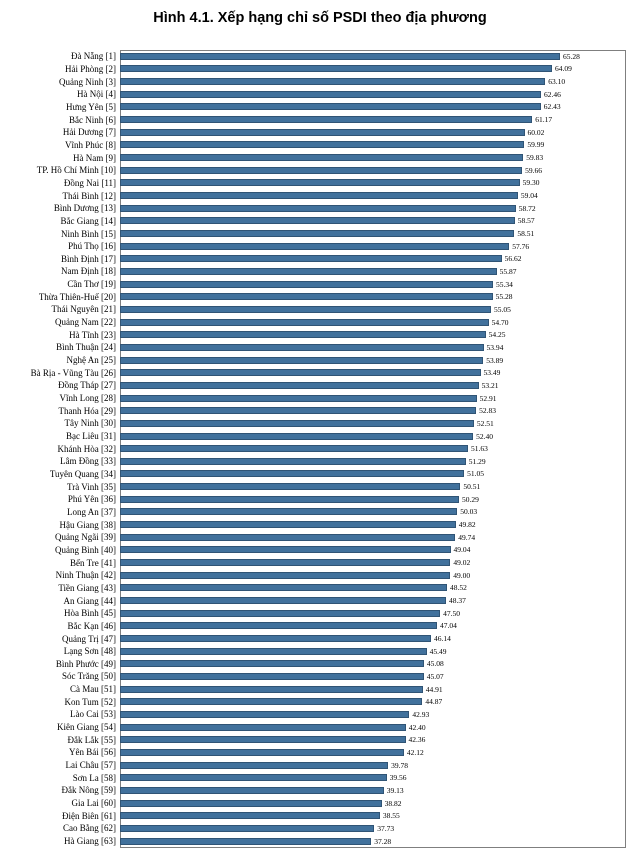  I want to click on category-label: Bình Dương [13], so click(84, 208).